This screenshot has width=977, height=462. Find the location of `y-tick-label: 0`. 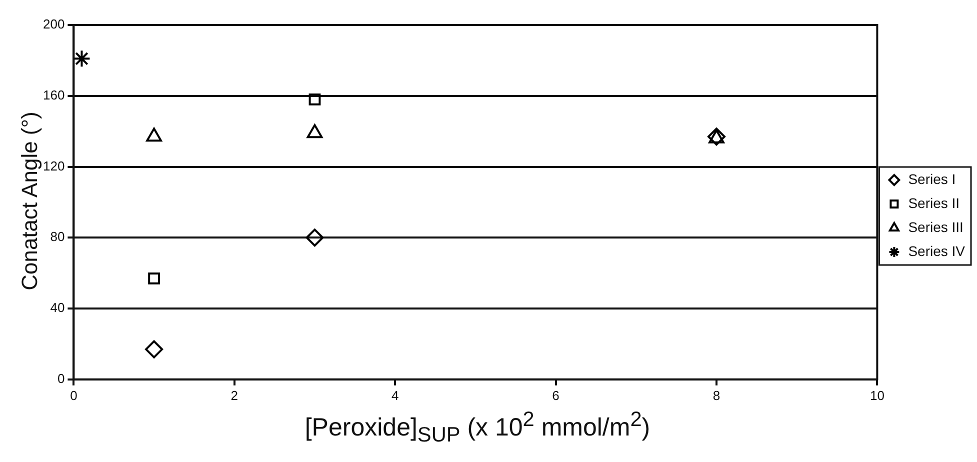

y-tick-label: 0 is located at coordinates (61, 378).